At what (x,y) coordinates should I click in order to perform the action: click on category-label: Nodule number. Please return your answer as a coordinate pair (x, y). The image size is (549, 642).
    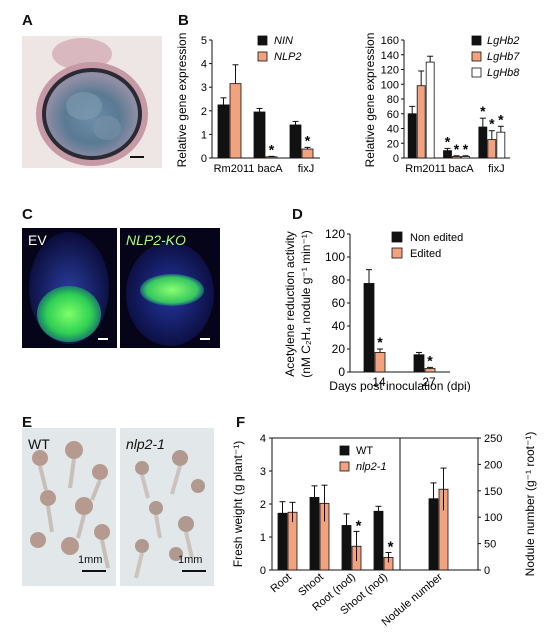
    Looking at the image, I should click on (413, 600).